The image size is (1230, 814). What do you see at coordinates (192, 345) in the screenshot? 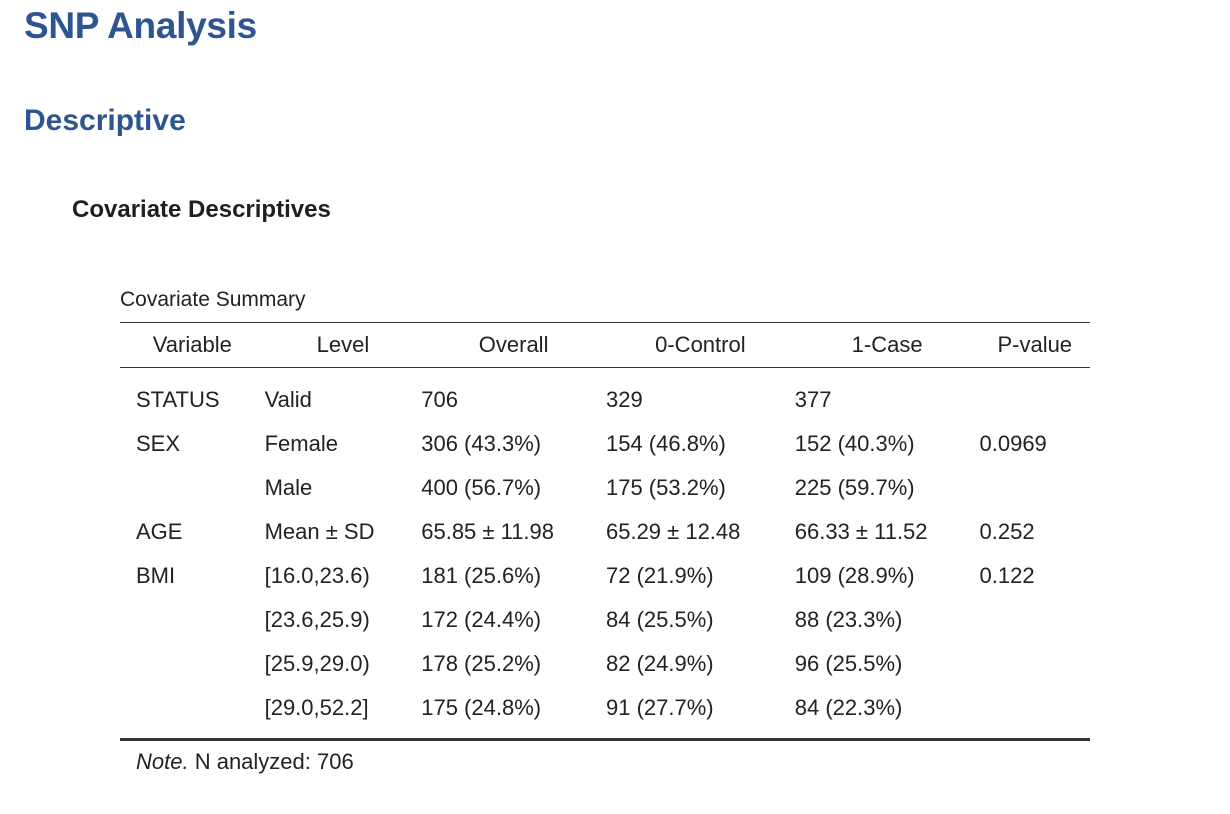
I see `column-header-variable: Variable` at bounding box center [192, 345].